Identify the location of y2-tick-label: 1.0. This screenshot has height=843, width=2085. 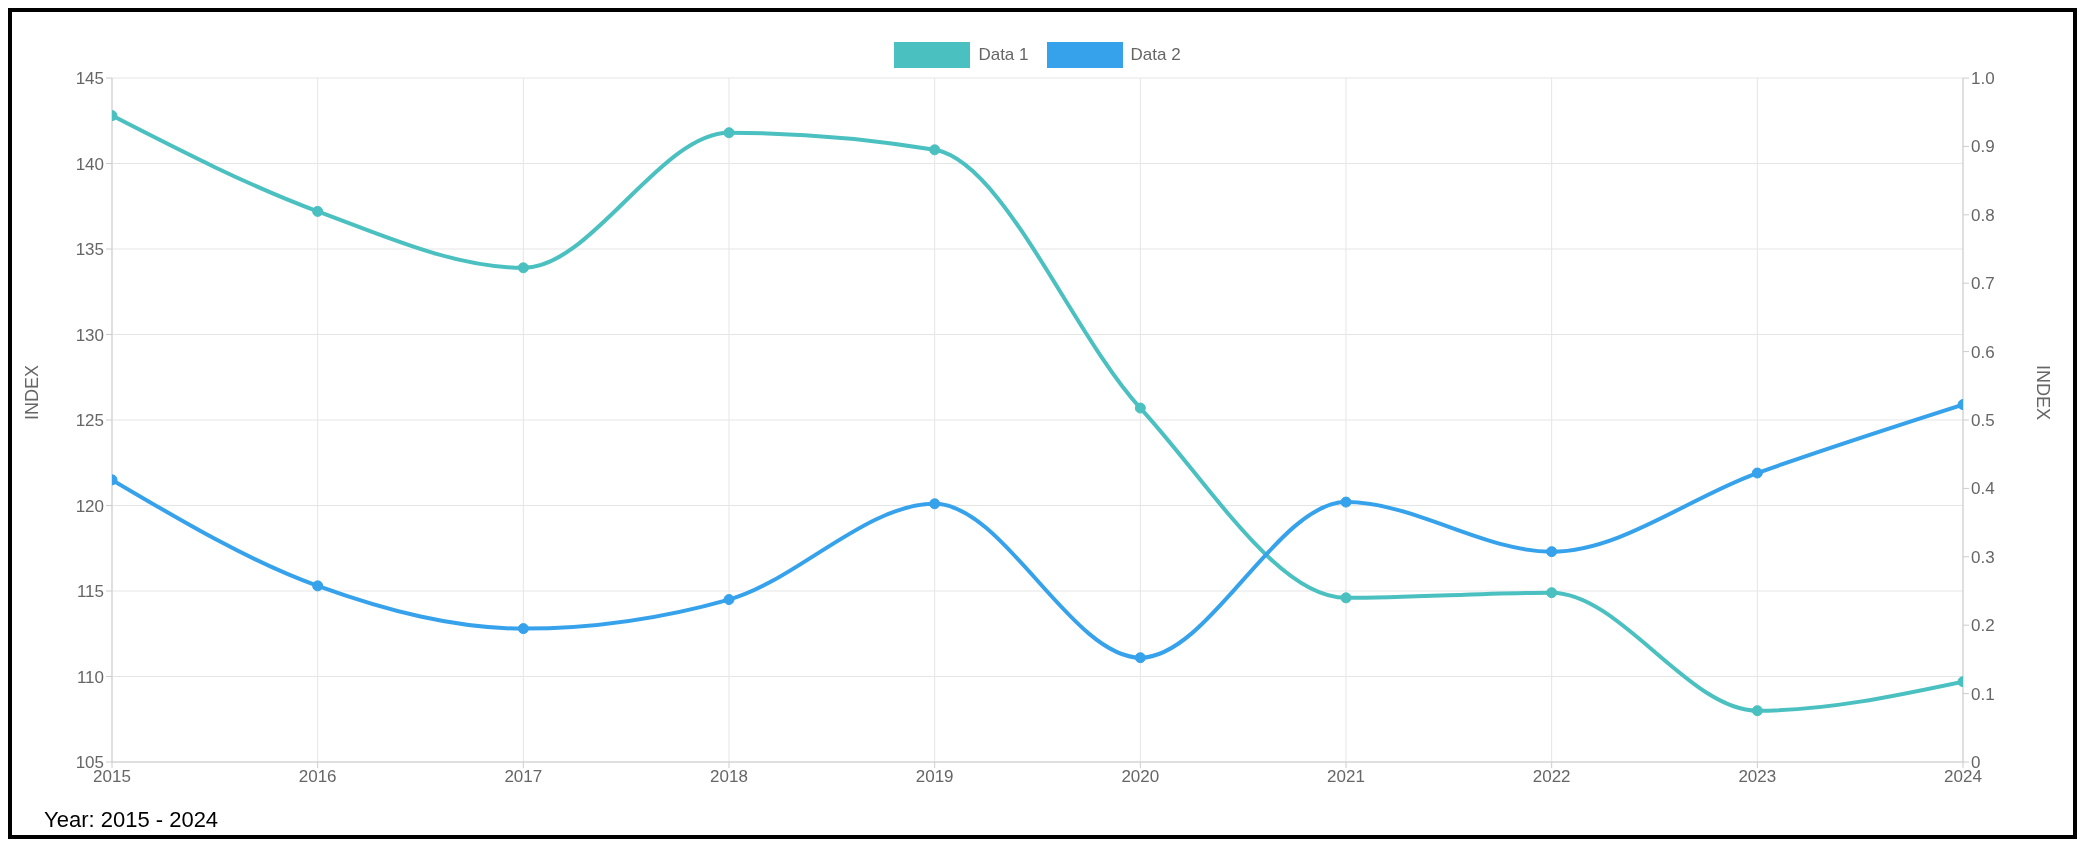
(1983, 79).